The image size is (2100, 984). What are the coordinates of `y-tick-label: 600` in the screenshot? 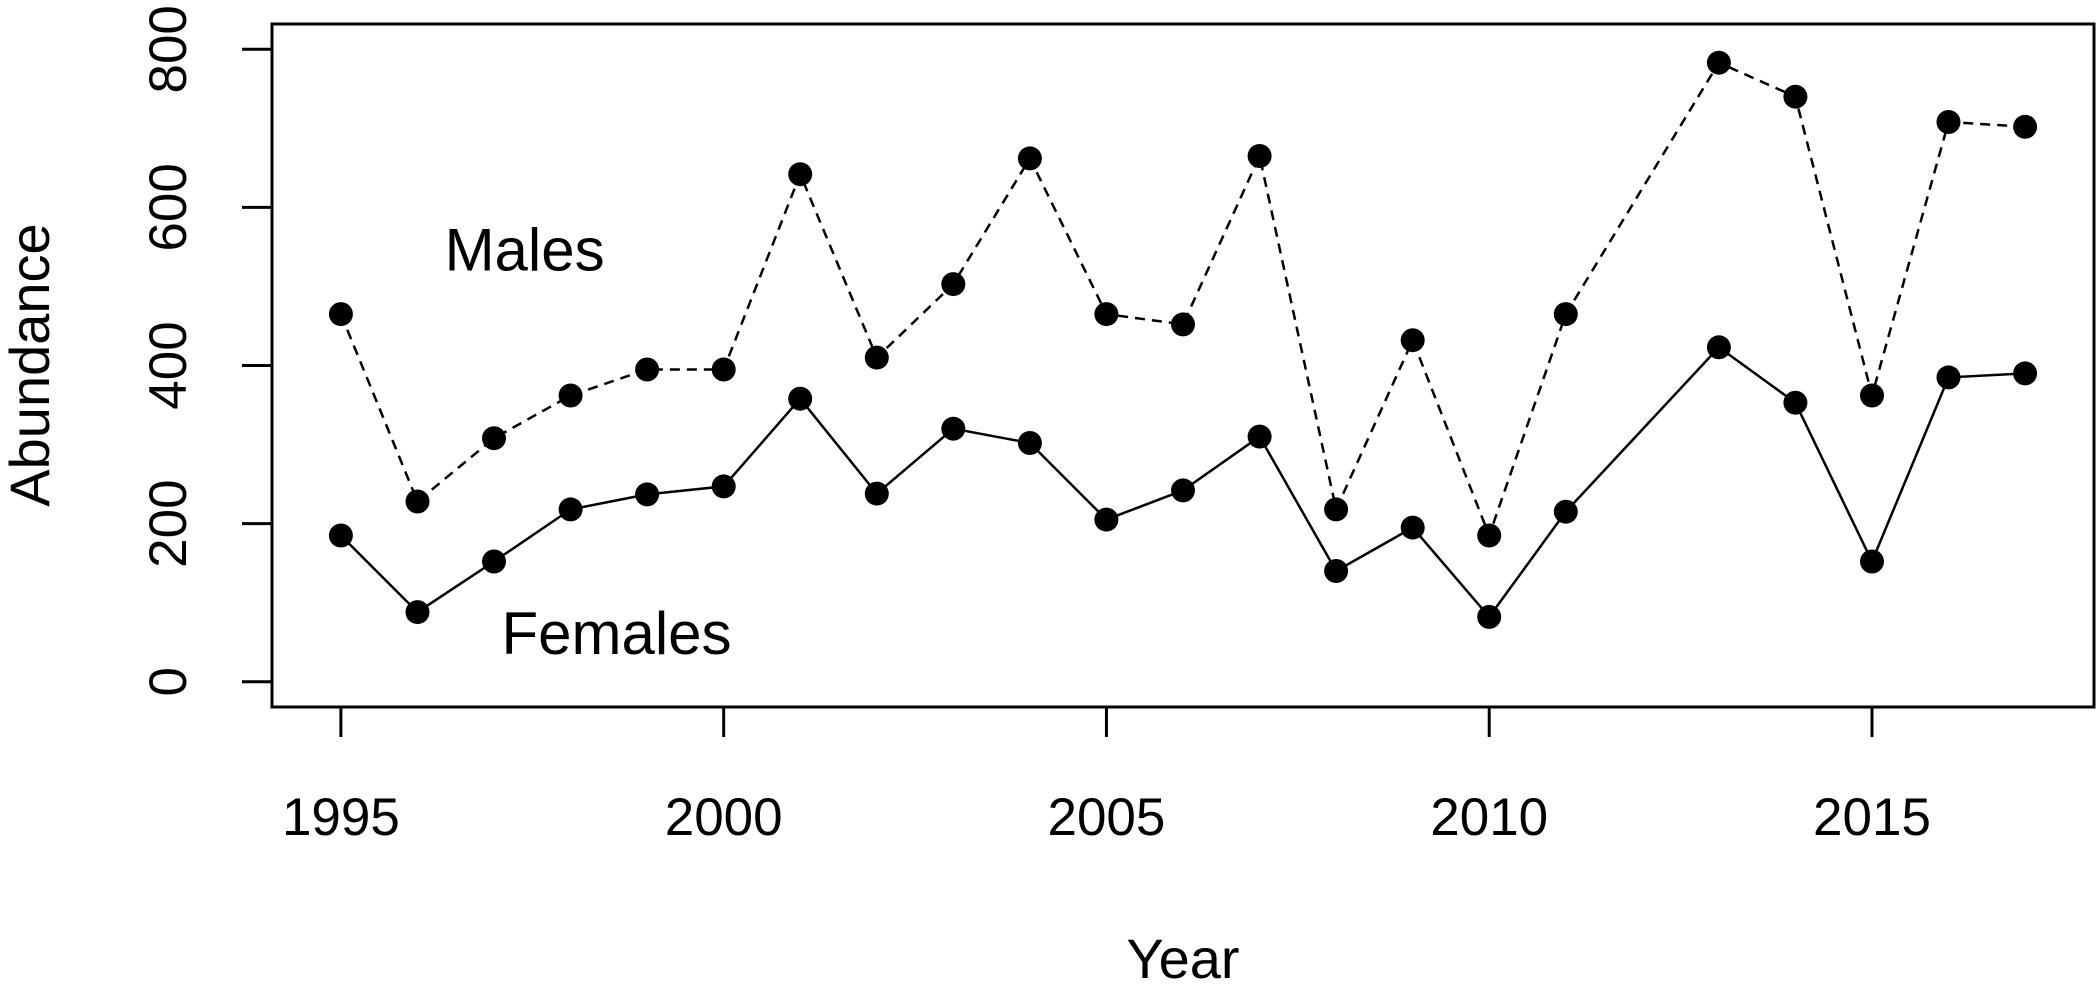 It's located at (168, 207).